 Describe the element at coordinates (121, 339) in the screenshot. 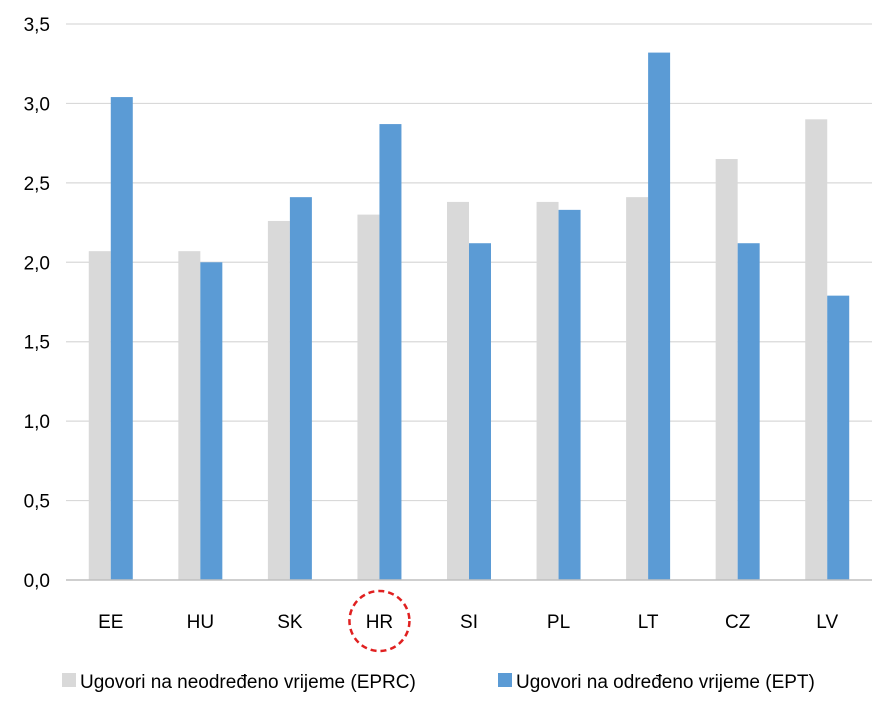

I see `bar-ept-ee` at that location.